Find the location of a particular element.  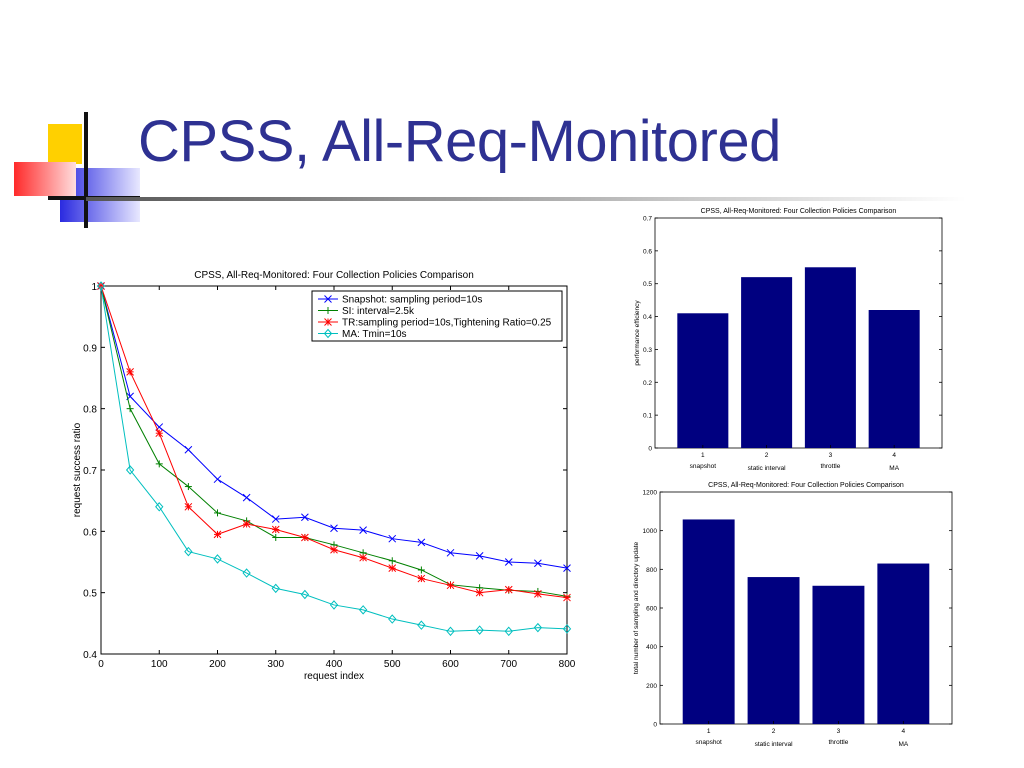

y-tick-label: 1200 is located at coordinates (650, 493).